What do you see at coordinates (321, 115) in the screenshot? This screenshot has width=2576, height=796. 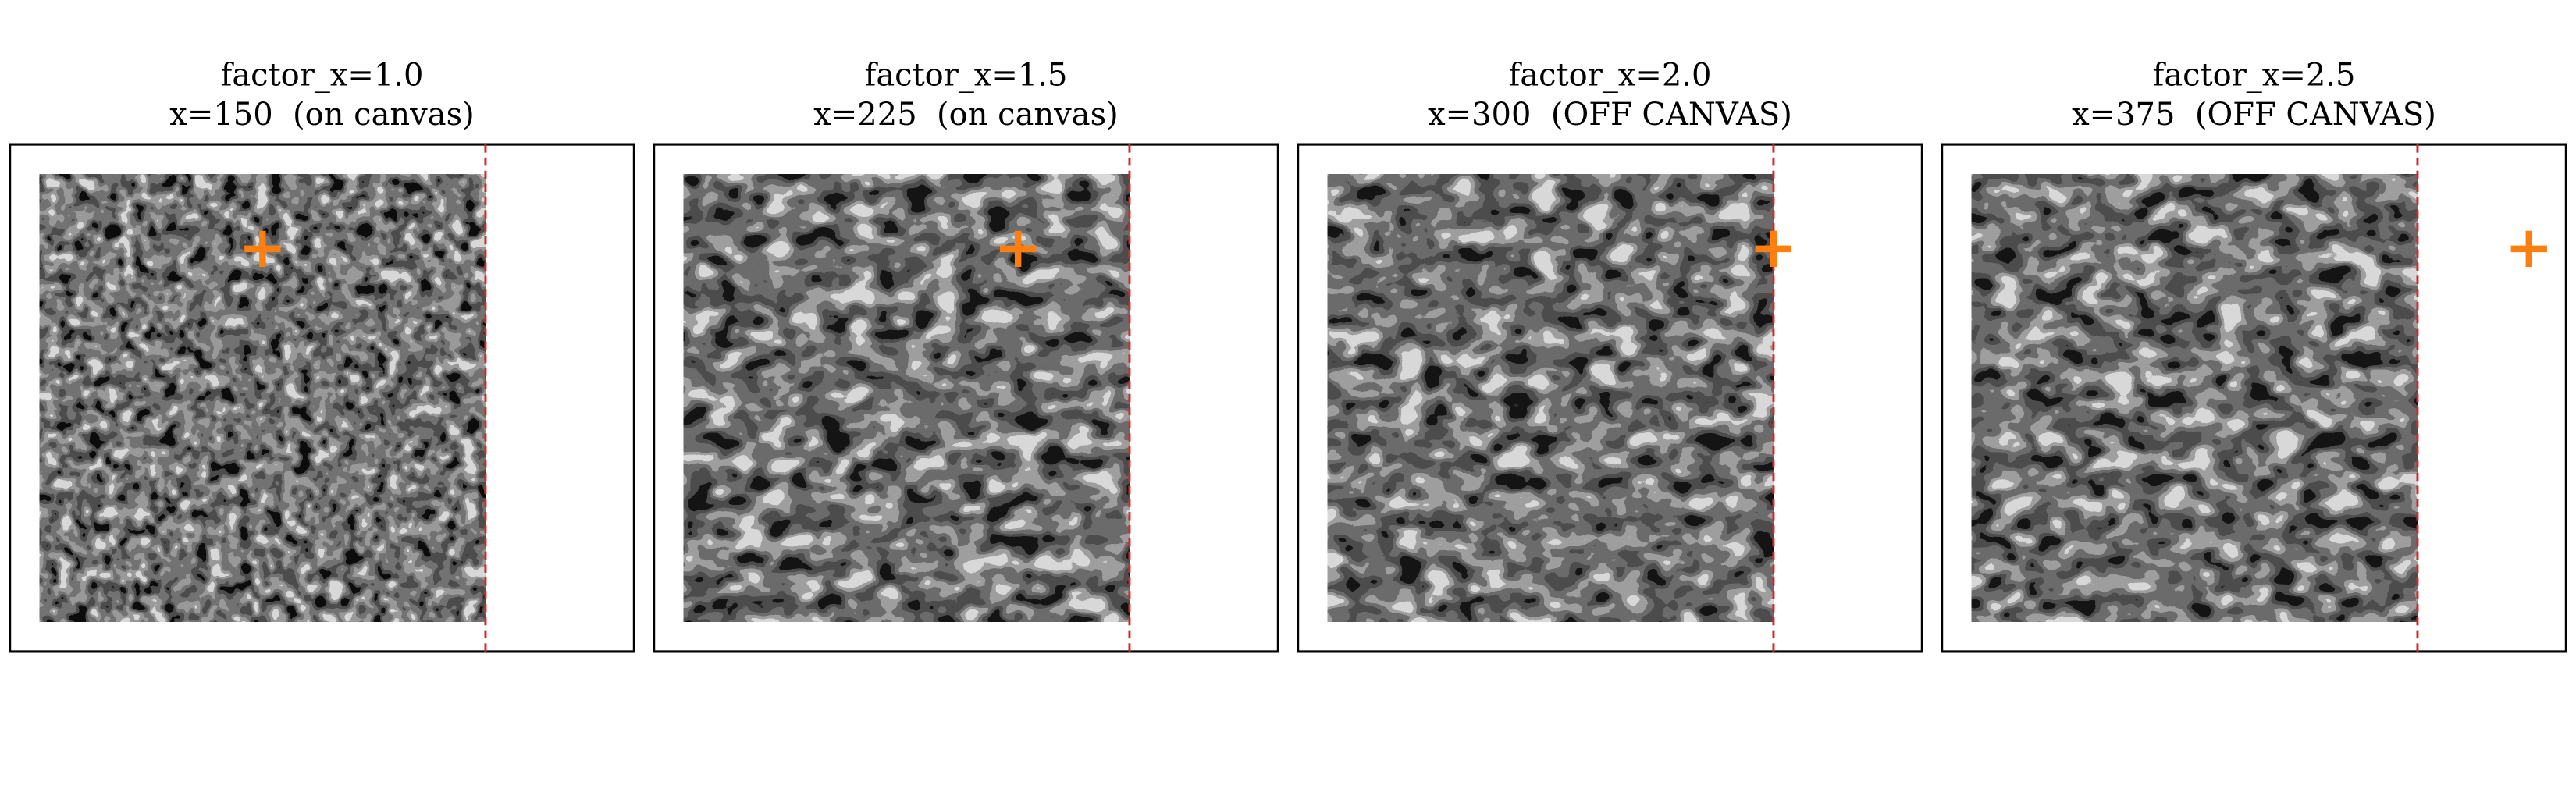 I see `panel-title: x=150 (on canvas)` at bounding box center [321, 115].